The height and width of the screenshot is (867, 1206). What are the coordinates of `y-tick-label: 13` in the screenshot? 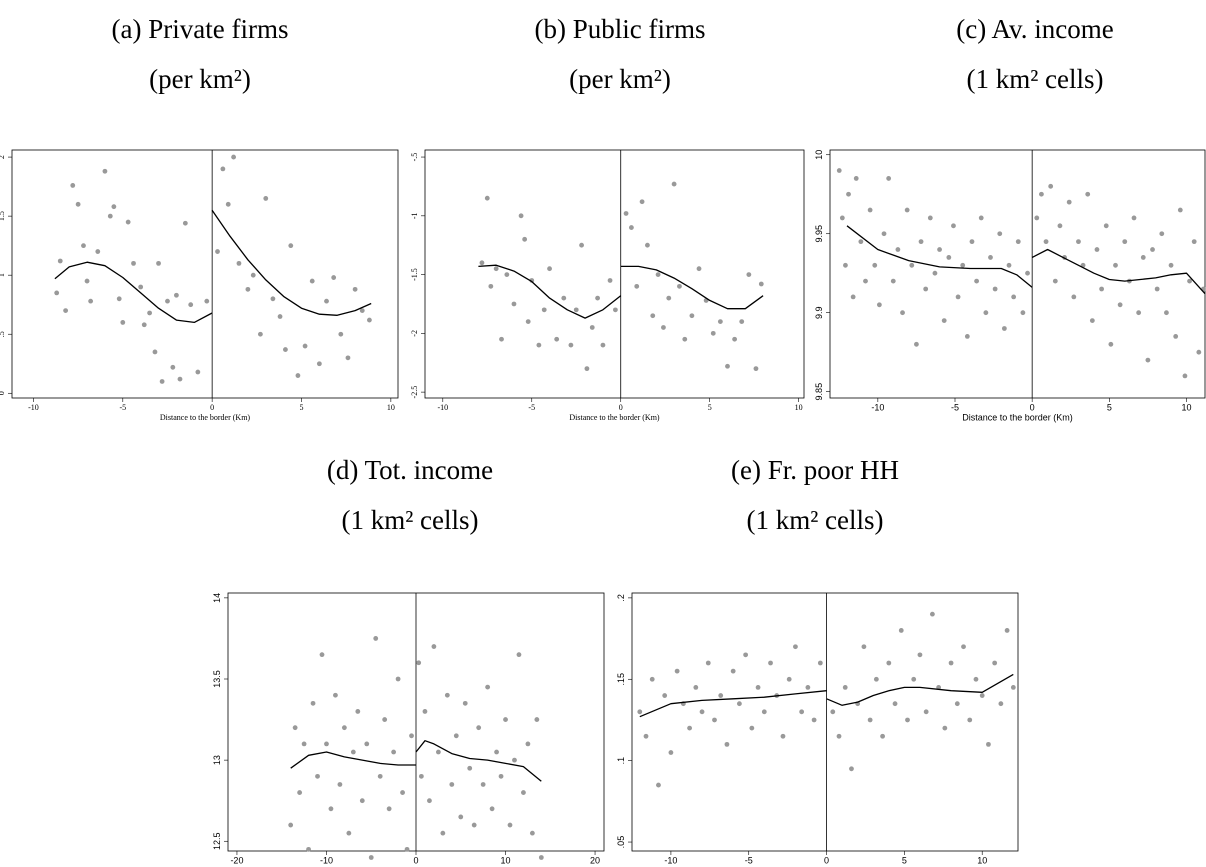 It's located at (217, 760).